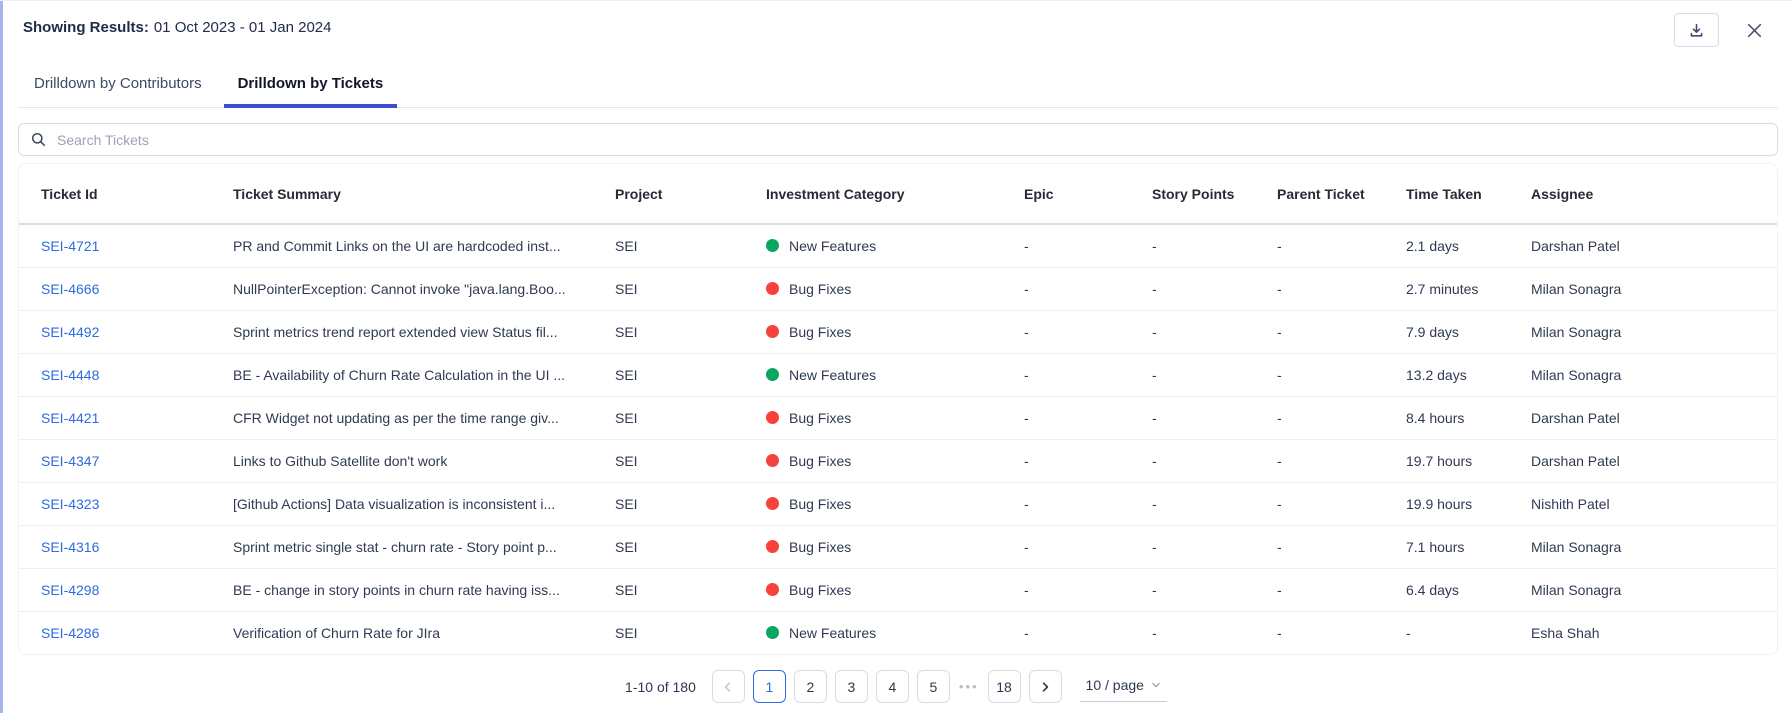  What do you see at coordinates (892, 686) in the screenshot?
I see `page-button-4: 4` at bounding box center [892, 686].